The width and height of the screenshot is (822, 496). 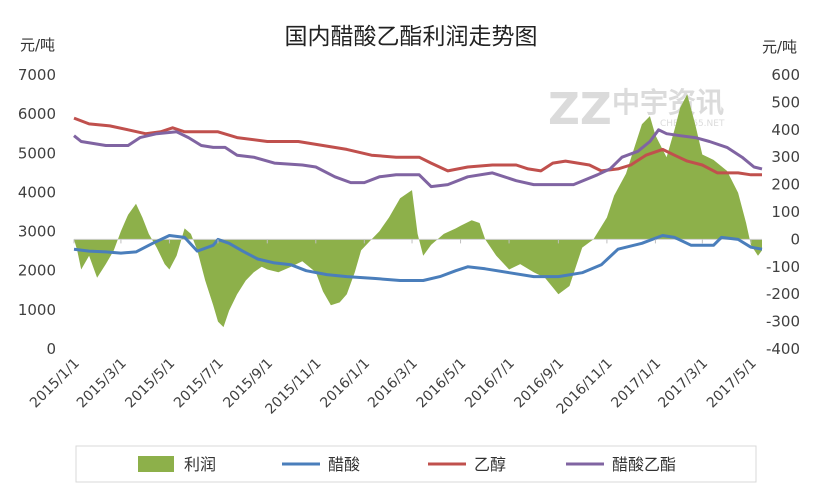 What do you see at coordinates (37, 310) in the screenshot?
I see `left-y-tick-label: 1000` at bounding box center [37, 310].